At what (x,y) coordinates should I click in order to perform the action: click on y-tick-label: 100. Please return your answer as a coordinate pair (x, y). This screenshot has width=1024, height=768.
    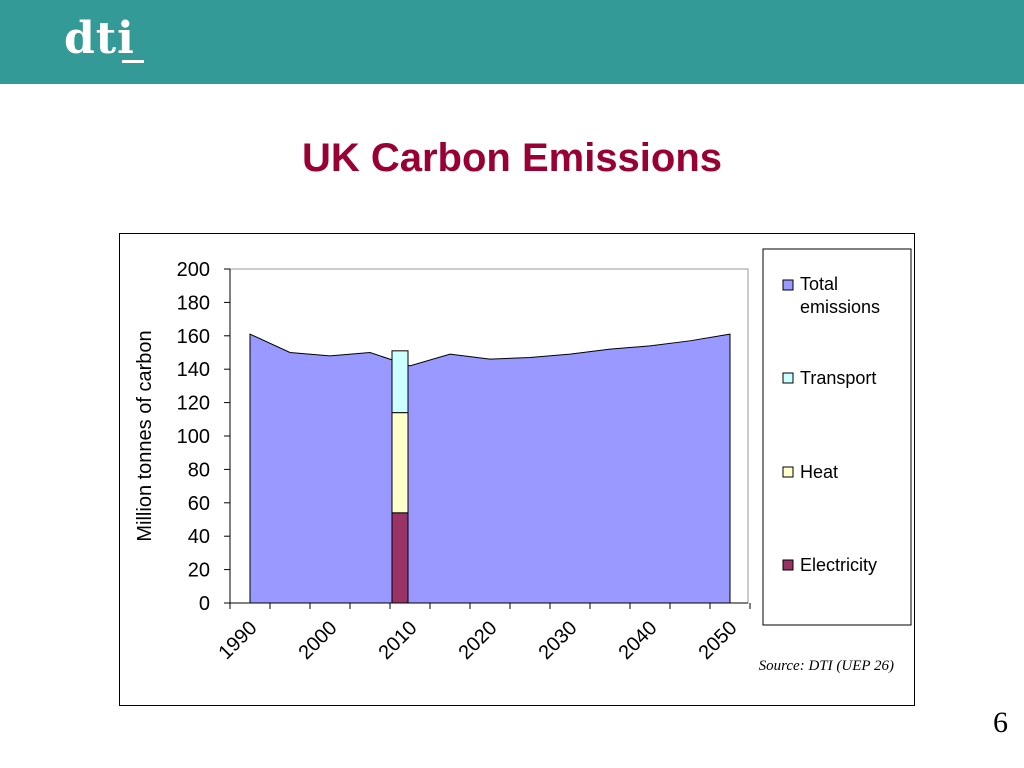
    Looking at the image, I should click on (193, 437).